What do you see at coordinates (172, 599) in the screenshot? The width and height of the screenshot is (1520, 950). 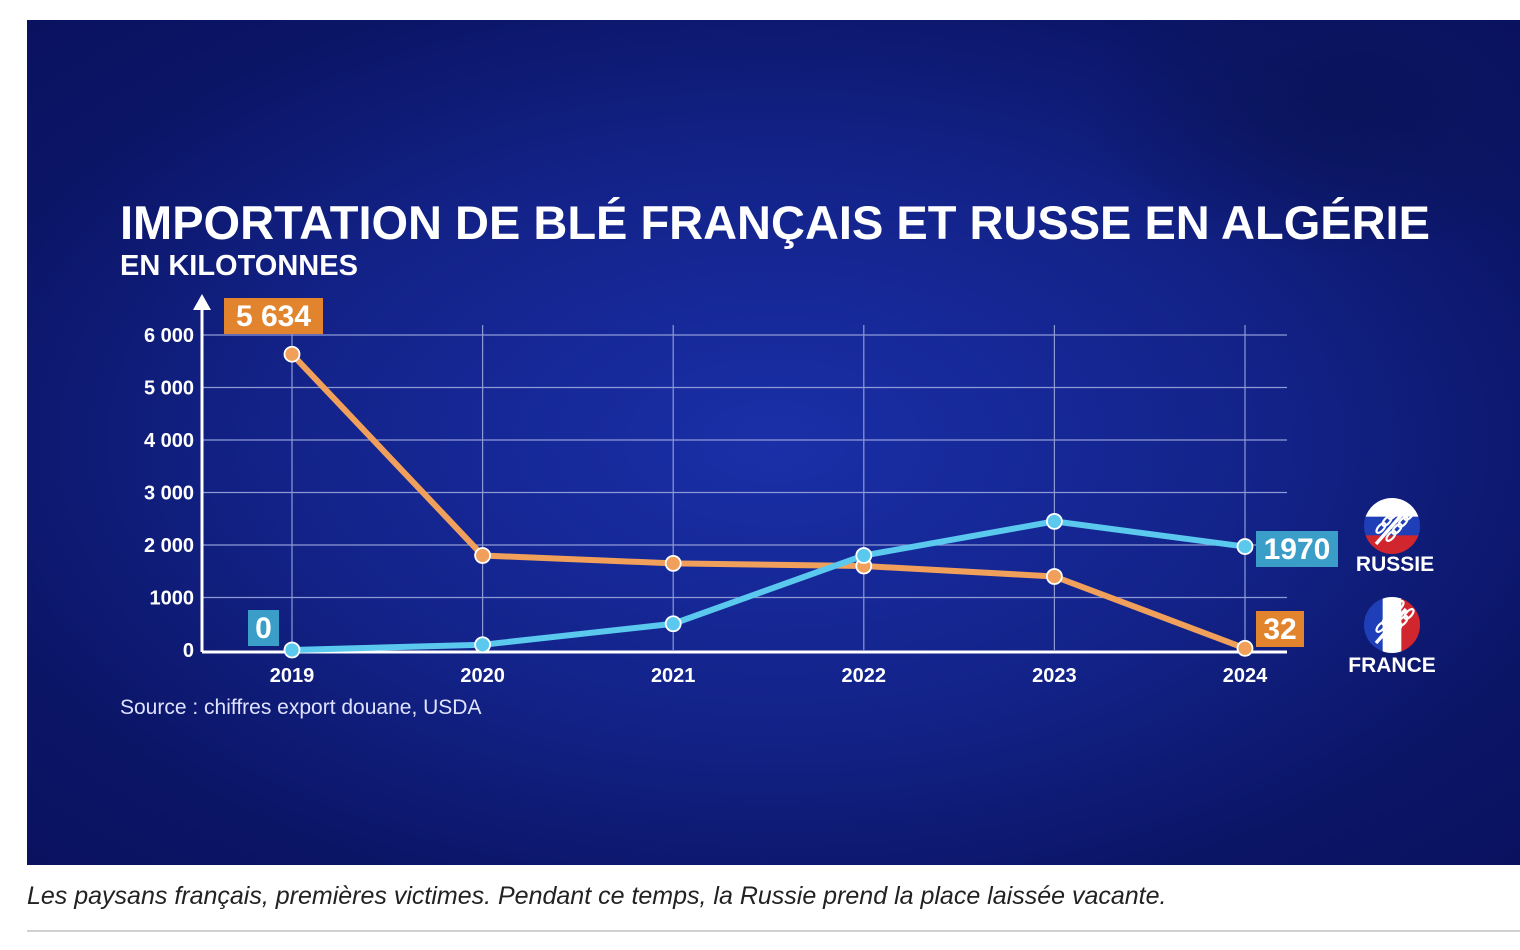 I see `y-tick-label: 1000` at bounding box center [172, 599].